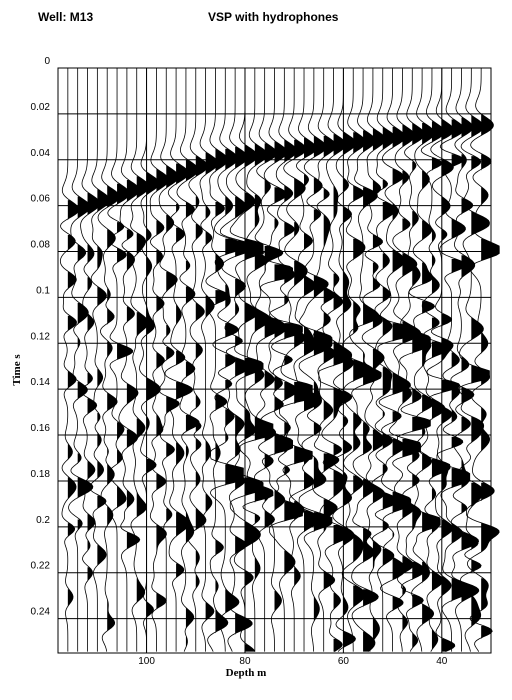  Describe the element at coordinates (43, 520) in the screenshot. I see `y-tick-label: 0.2` at that location.